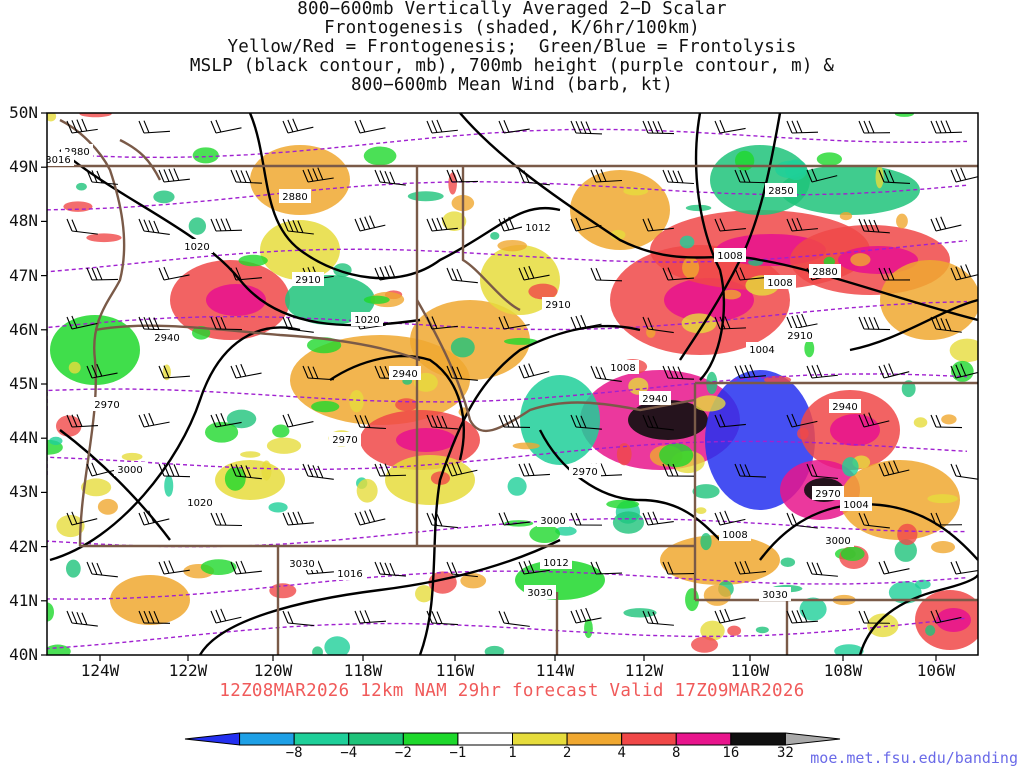 The width and height of the screenshot is (1024, 768). Describe the element at coordinates (785, 753) in the screenshot. I see `colorbar-label: 32` at that location.